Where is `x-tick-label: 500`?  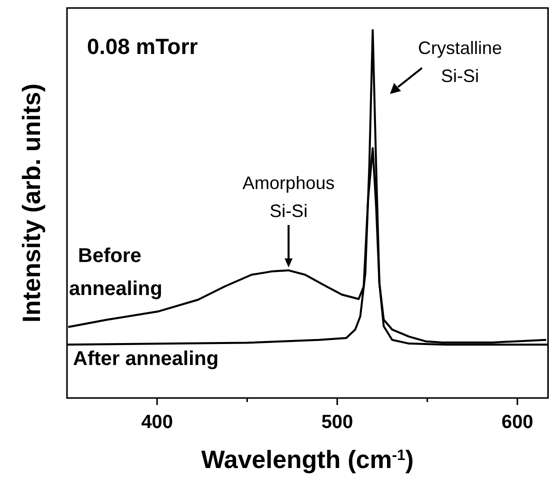 x-tick-label: 500 is located at coordinates (337, 422).